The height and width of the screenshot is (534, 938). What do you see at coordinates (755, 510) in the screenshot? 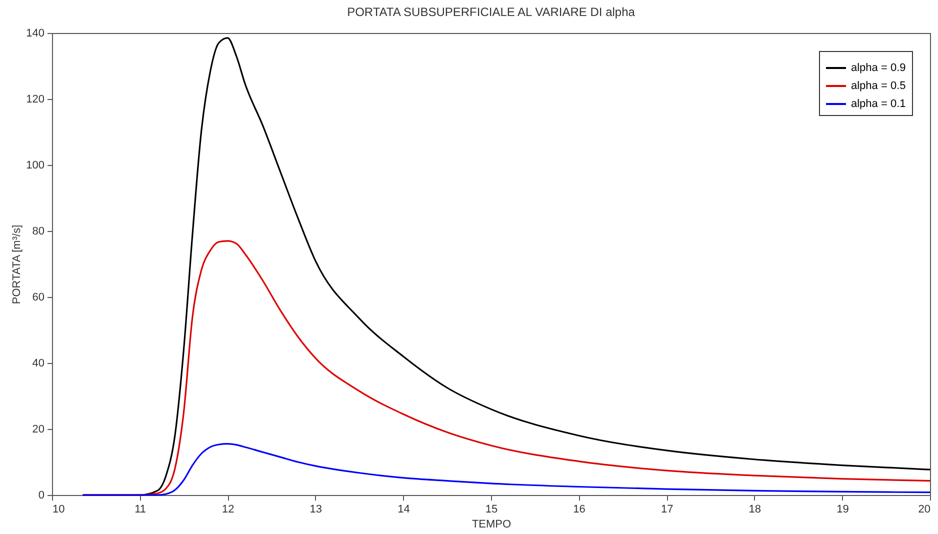
I see `x-tick-label: 18` at bounding box center [755, 510].